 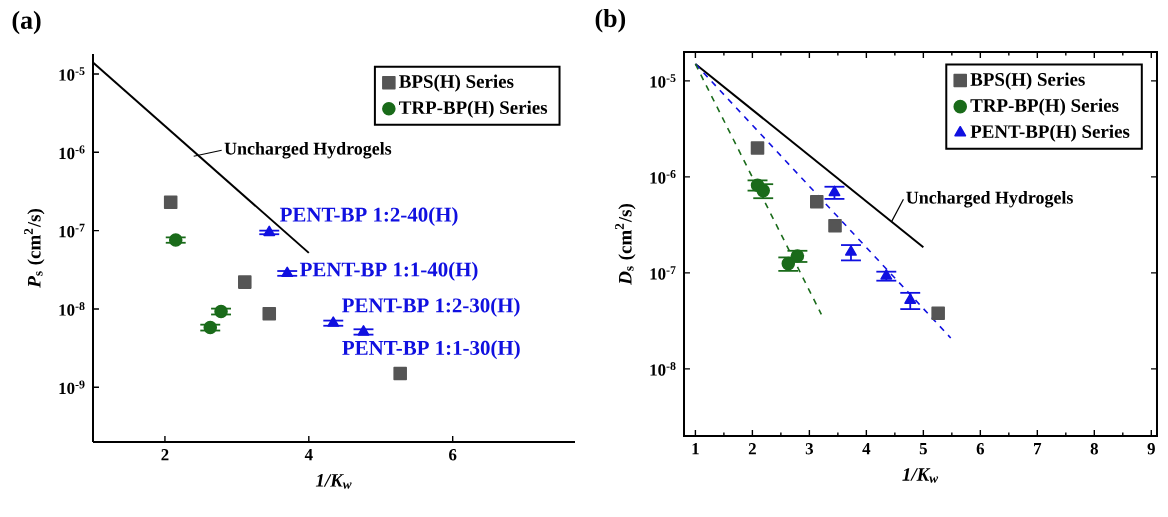 I want to click on annotation: PENT-BP 1:2-40(H), so click(x=368, y=216).